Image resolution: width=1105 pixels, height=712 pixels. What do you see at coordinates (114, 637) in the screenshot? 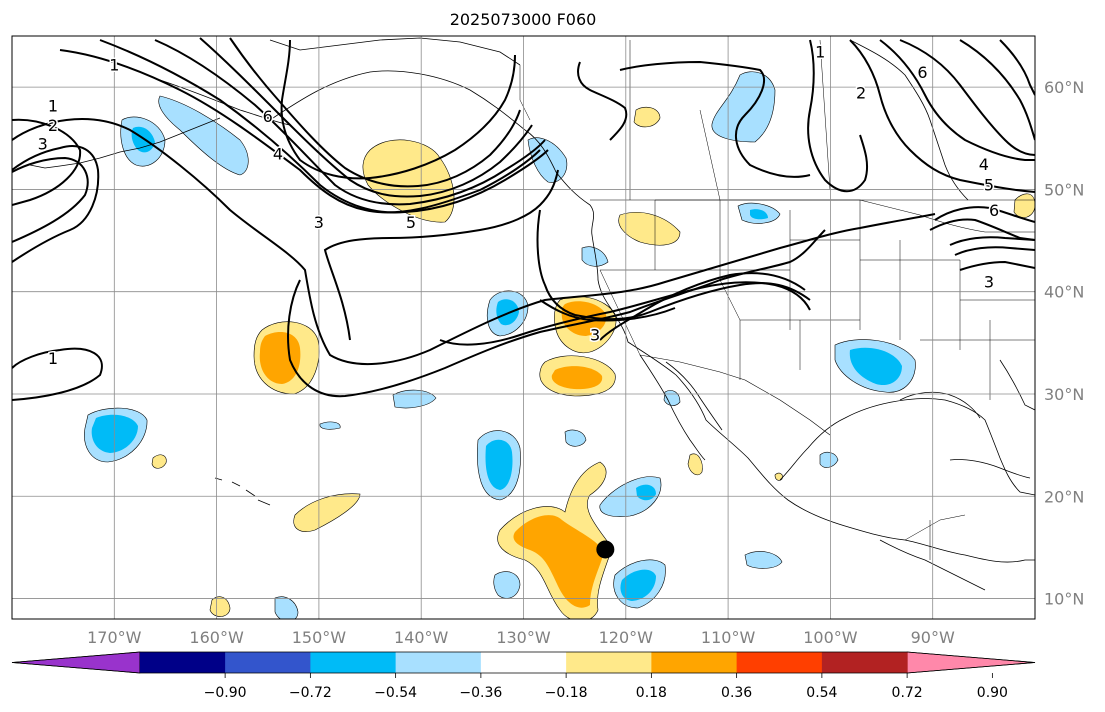
I see `lon-tick-label: 170°W` at bounding box center [114, 637].